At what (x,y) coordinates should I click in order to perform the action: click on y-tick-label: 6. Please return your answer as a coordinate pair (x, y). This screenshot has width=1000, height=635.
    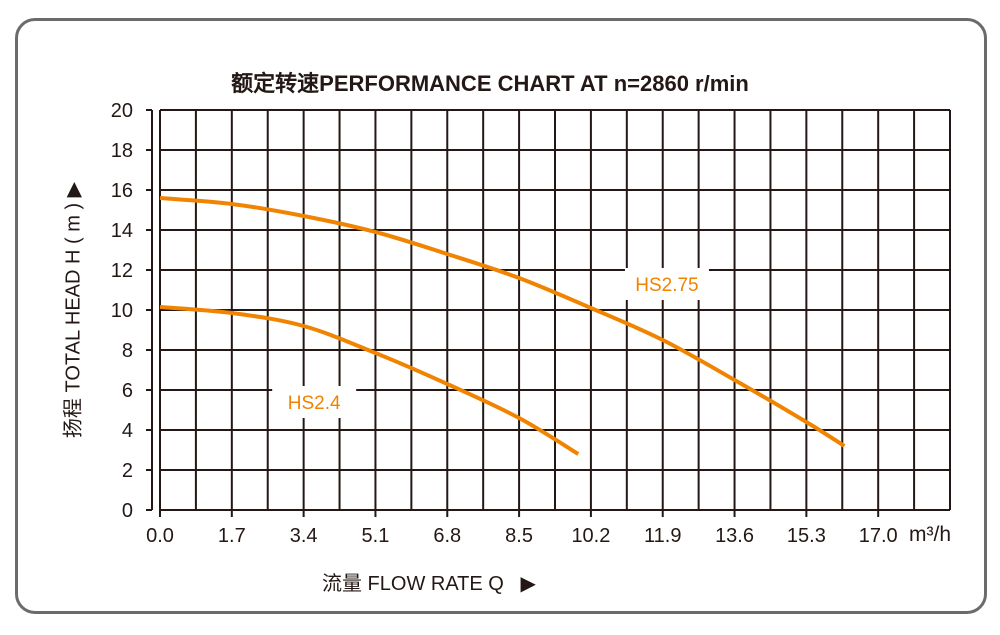
    Looking at the image, I should click on (127, 391).